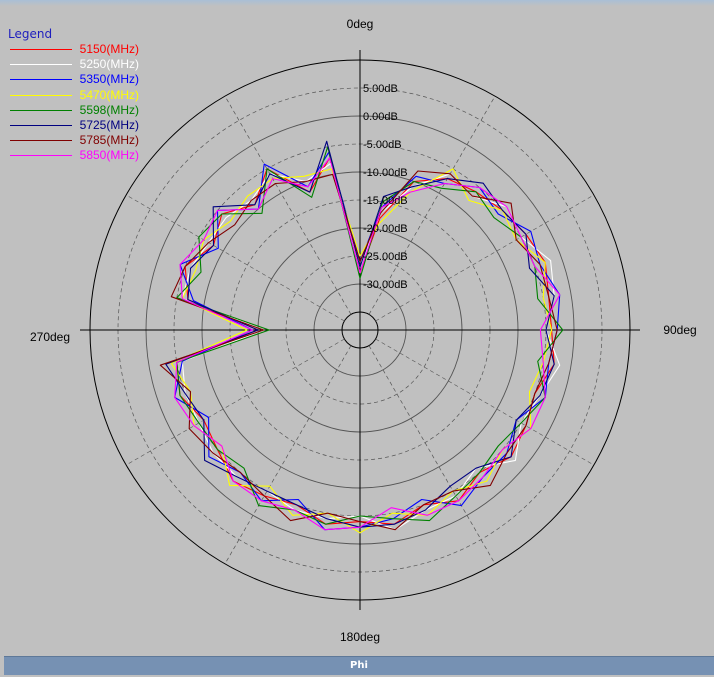  Describe the element at coordinates (360, 637) in the screenshot. I see `angle-label: 180deg` at that location.